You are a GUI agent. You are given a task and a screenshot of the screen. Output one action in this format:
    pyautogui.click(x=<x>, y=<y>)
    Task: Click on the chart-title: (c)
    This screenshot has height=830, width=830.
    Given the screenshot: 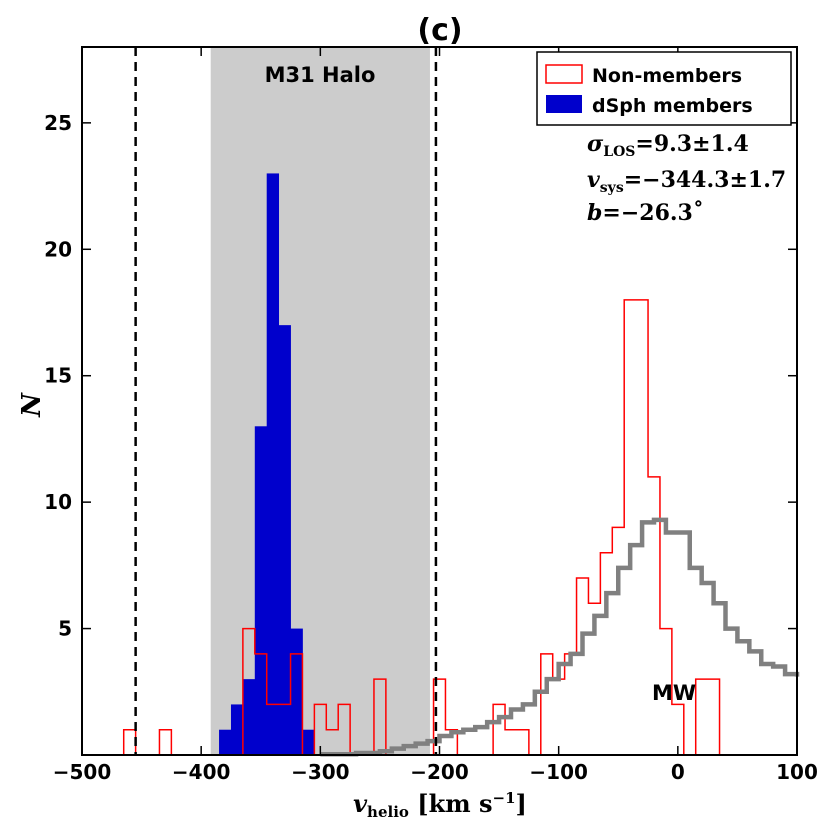 What is the action you would take?
    pyautogui.click(x=439, y=30)
    